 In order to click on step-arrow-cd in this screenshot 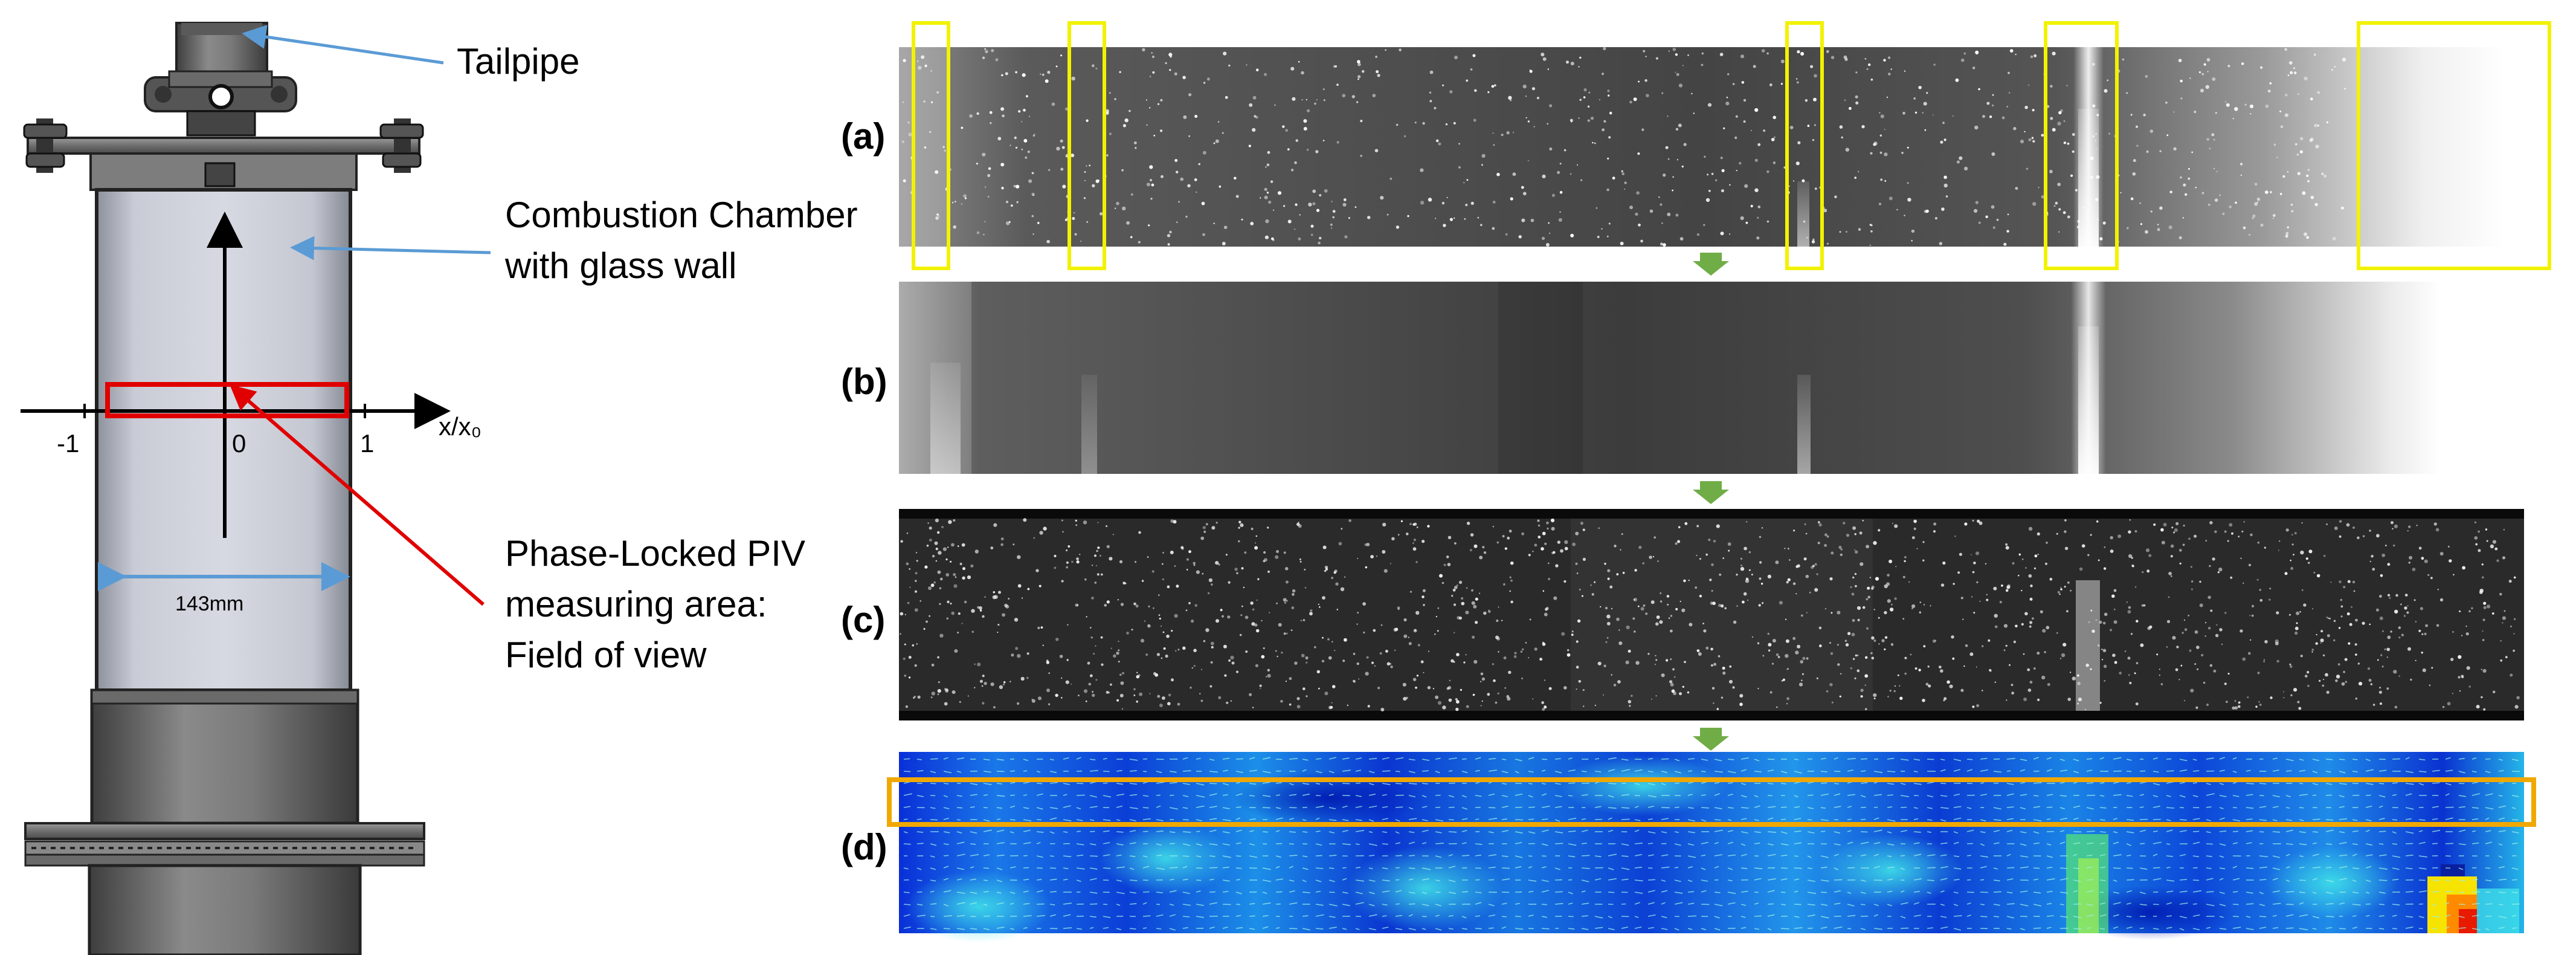, I will do `click(1711, 739)`.